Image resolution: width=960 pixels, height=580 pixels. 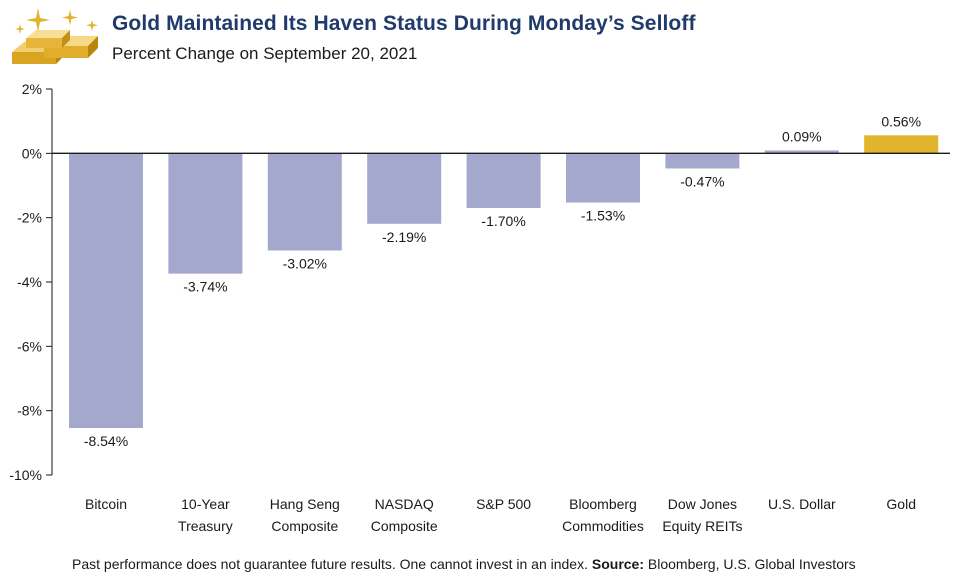 What do you see at coordinates (32, 89) in the screenshot?
I see `y-tick-label: 2%` at bounding box center [32, 89].